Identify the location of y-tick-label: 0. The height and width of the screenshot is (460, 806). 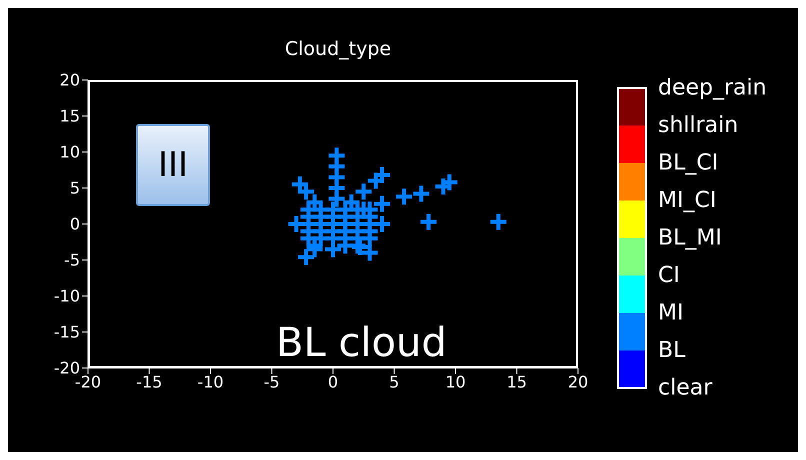
(75, 224).